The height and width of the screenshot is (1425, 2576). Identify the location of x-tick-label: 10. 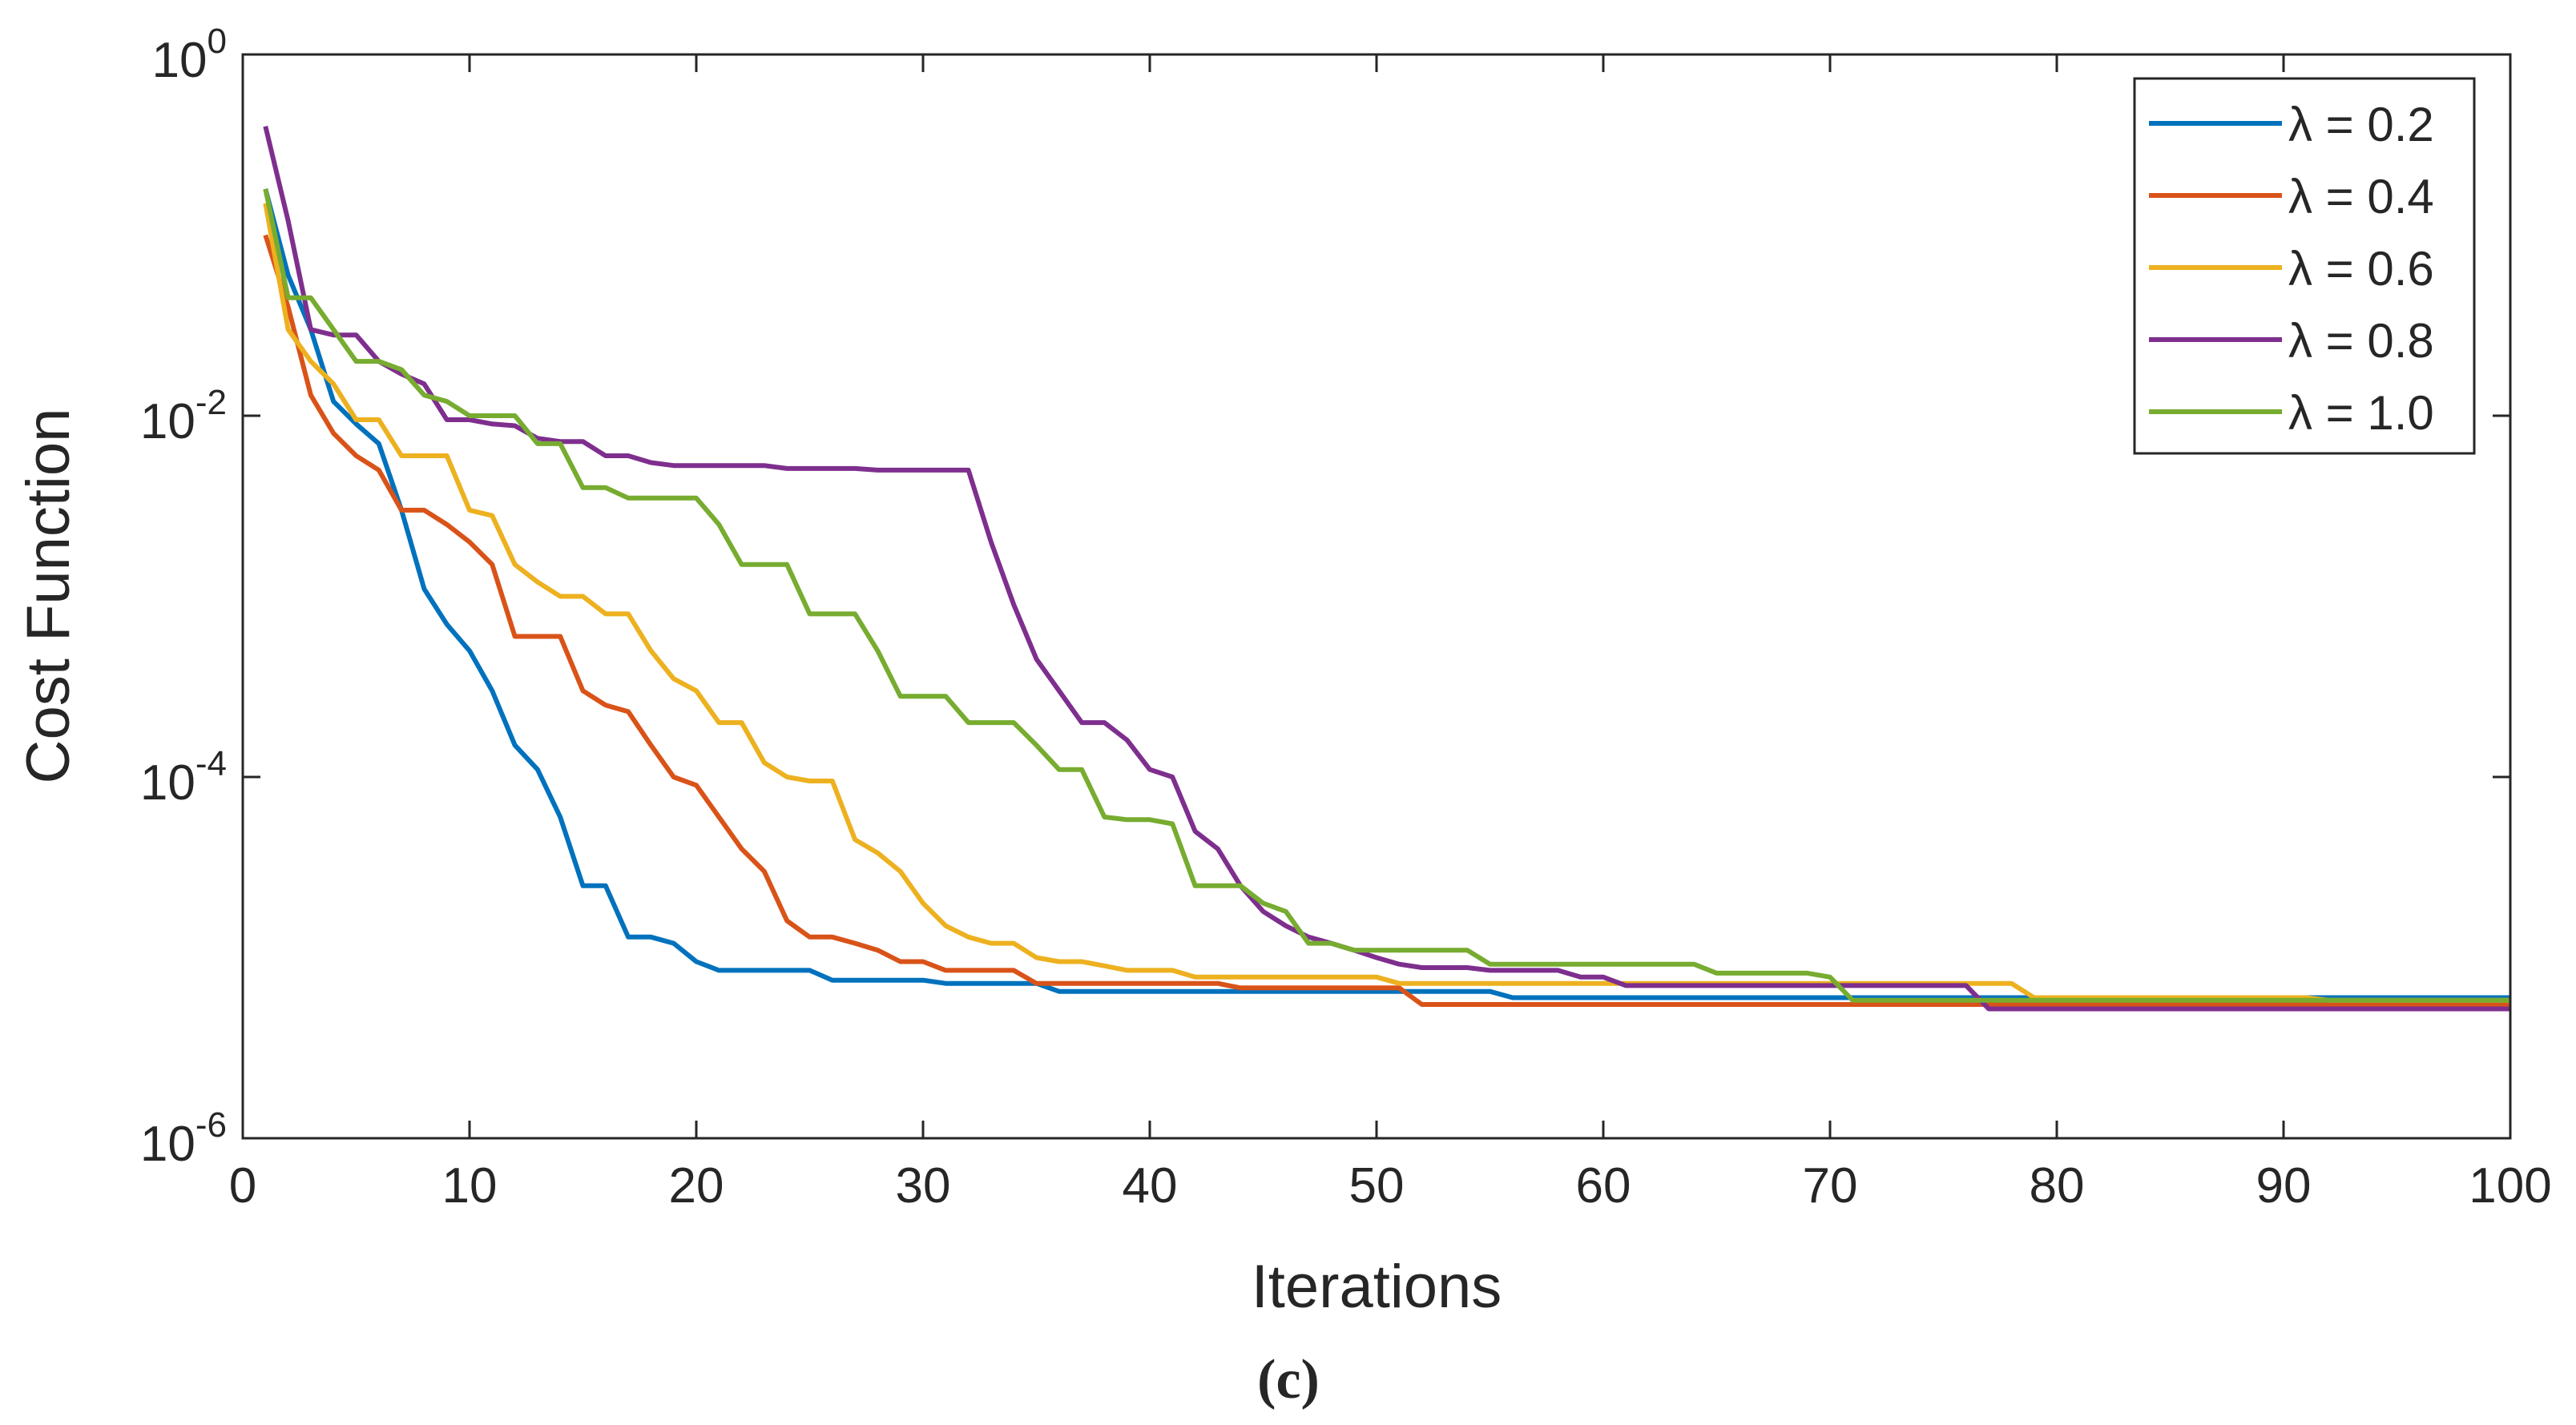
(470, 1186).